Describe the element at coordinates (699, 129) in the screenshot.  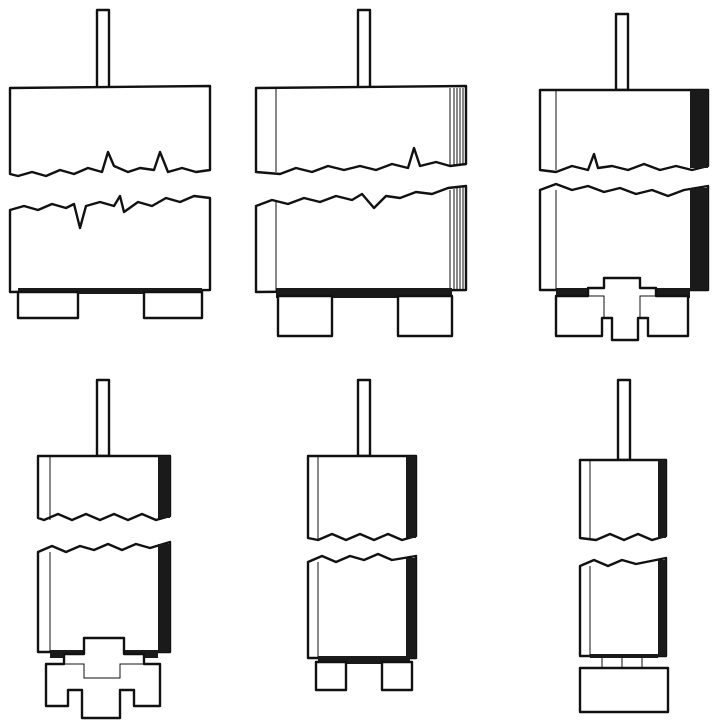
I see `panel-c-upper-dark-edge` at that location.